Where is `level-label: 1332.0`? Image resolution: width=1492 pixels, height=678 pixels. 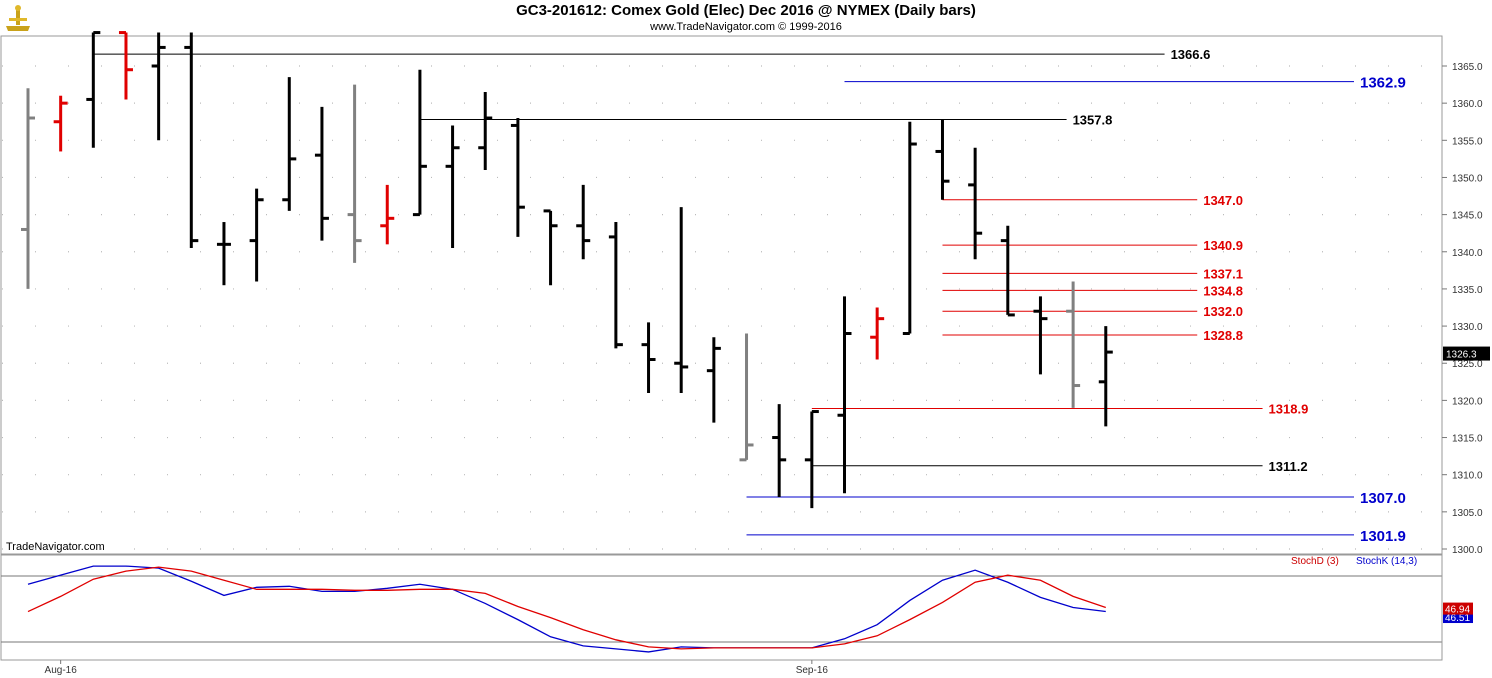 level-label: 1332.0 is located at coordinates (1223, 311).